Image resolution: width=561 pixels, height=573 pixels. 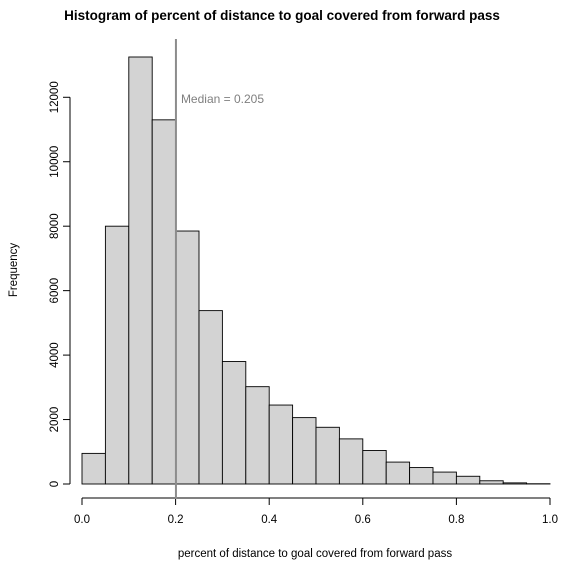 What do you see at coordinates (14, 270) in the screenshot?
I see `y-axis-label: Frequency` at bounding box center [14, 270].